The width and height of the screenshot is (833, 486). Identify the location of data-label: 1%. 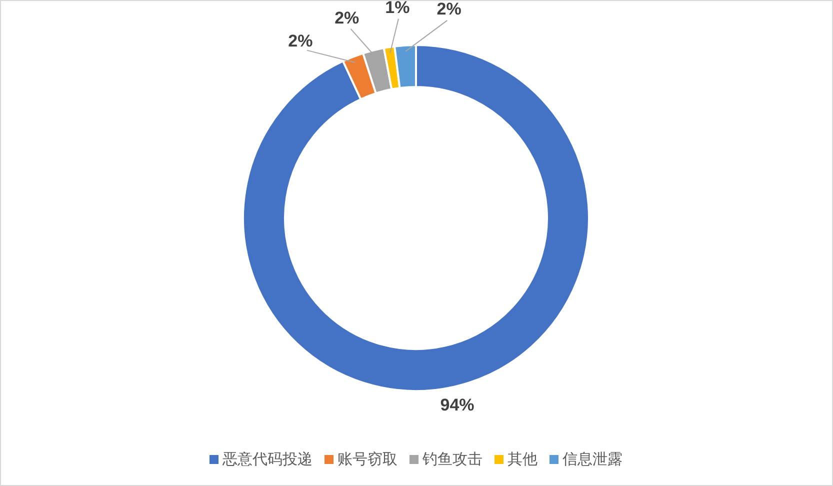
(397, 8).